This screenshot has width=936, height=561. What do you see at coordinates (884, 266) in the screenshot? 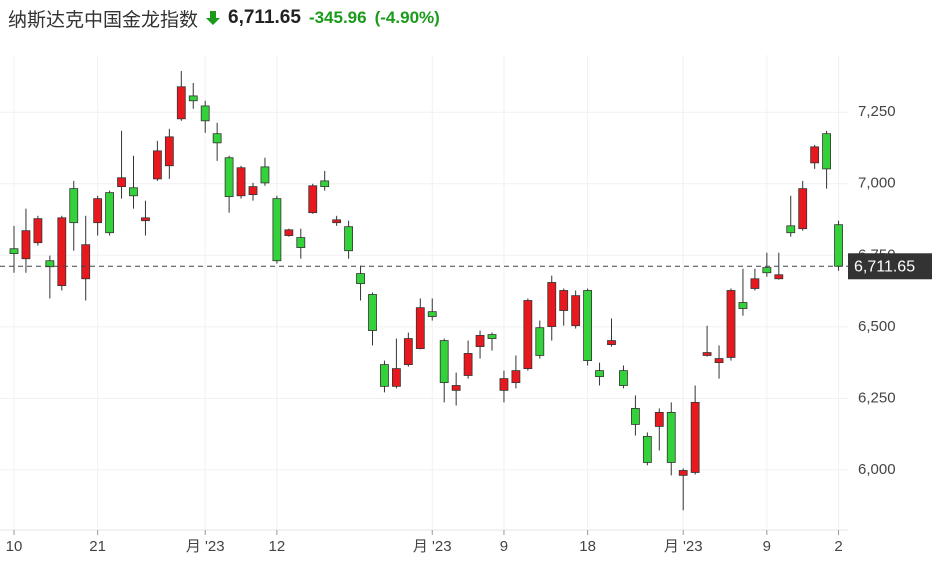
I see `last-price-label: 6,711.65` at bounding box center [884, 266].